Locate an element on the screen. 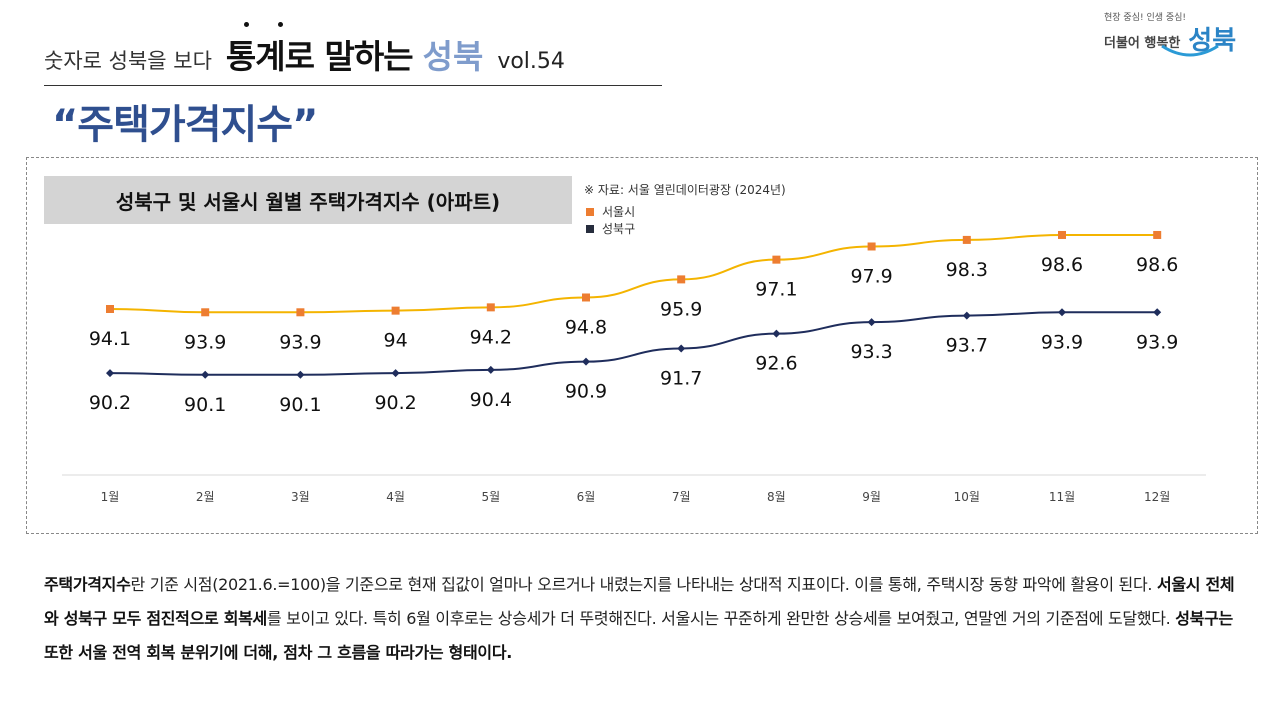  legend-item-seoul: 서울시 is located at coordinates (610, 211).